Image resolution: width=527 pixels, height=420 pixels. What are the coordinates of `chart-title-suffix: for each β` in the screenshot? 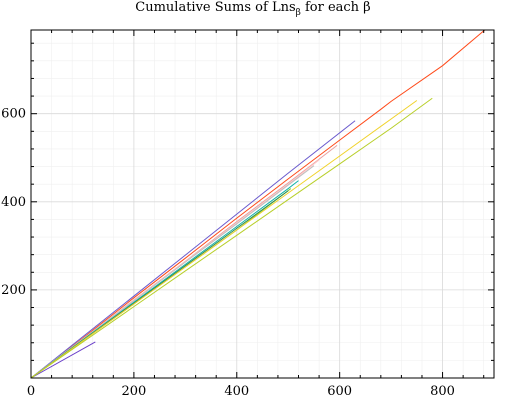 It's located at (336, 7).